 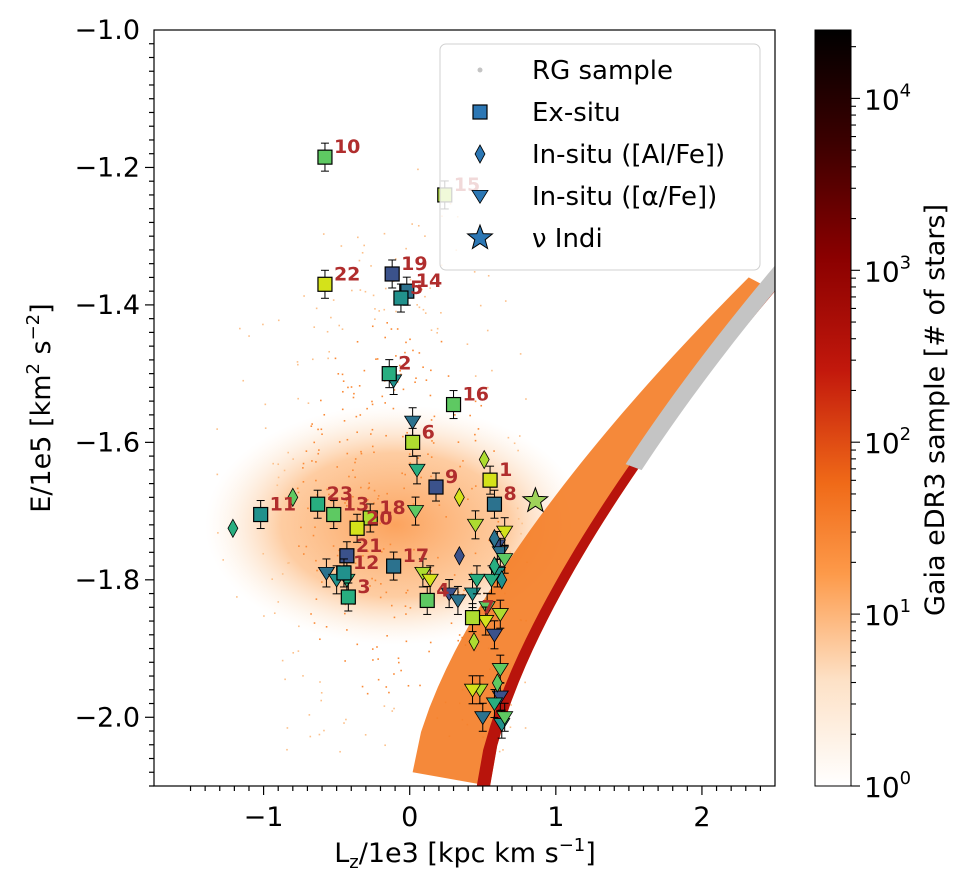 I want to click on ex-situ-label: 18, so click(x=392, y=508).